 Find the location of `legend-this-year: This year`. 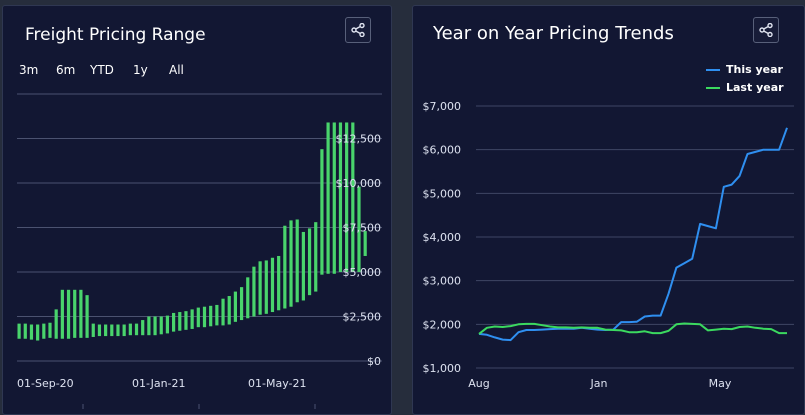

legend-this-year: This year is located at coordinates (744, 69).